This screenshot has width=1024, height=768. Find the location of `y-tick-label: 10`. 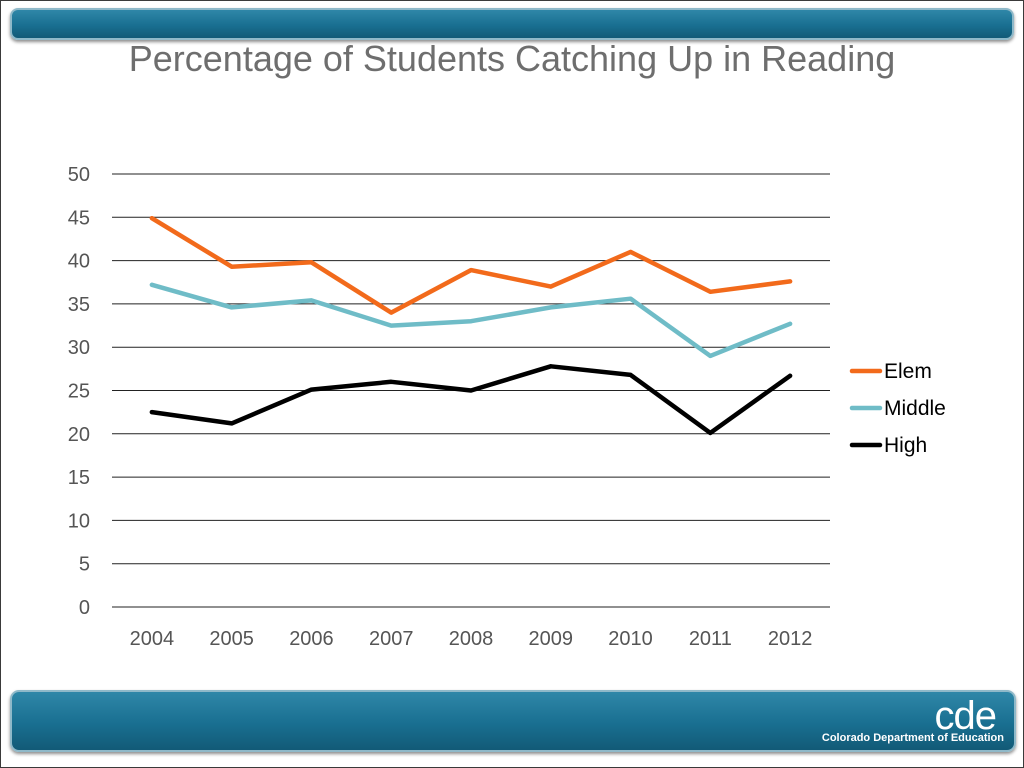

y-tick-label: 10 is located at coordinates (79, 521).